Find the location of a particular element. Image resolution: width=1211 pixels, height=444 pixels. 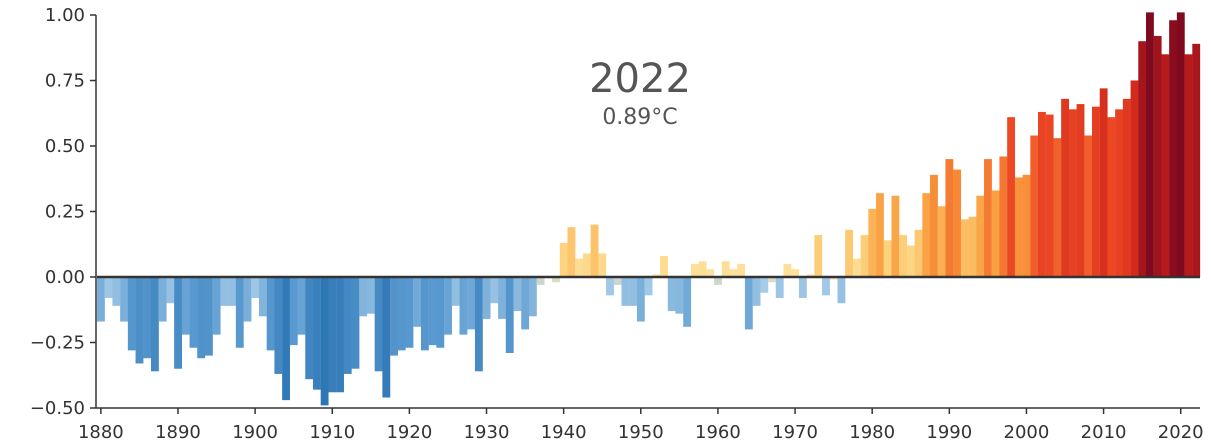

highlight-year-label: 2022 is located at coordinates (640, 79).